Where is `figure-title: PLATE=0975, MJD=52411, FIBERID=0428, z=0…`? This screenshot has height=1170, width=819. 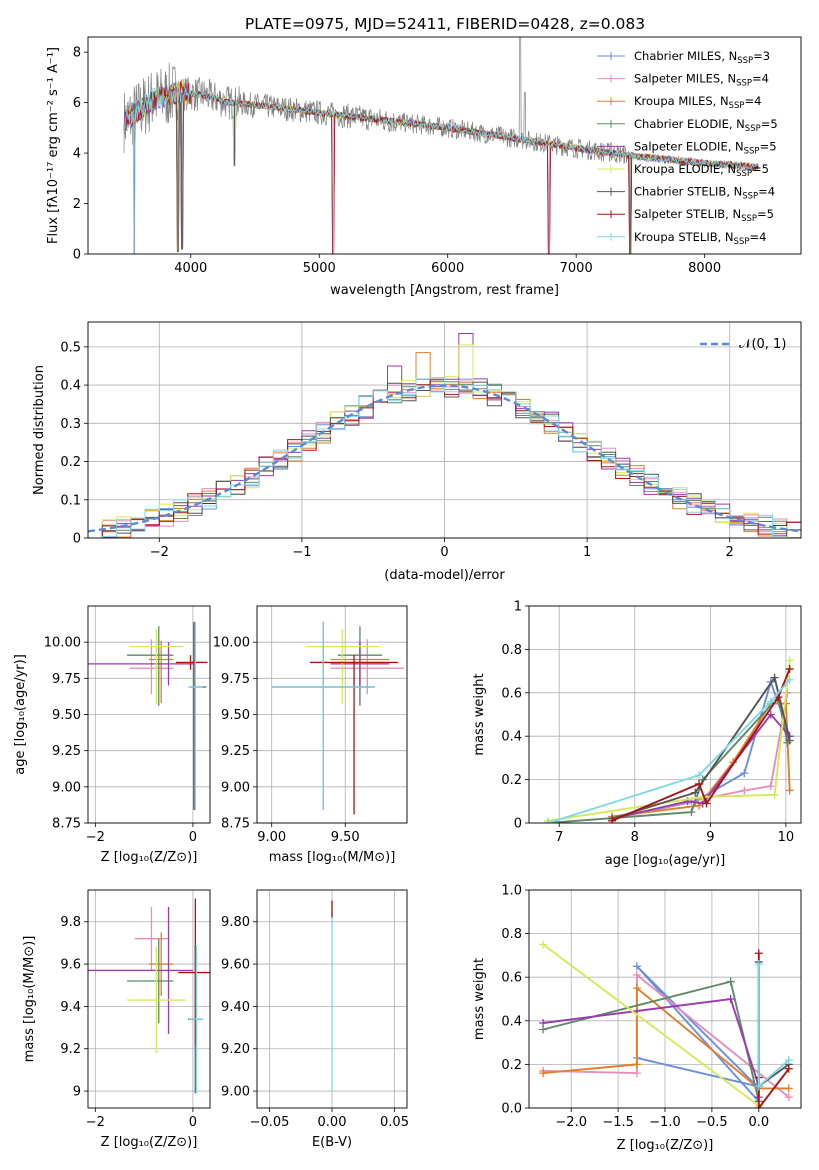
figure-title: PLATE=0975, MJD=52411, FIBERID=0428, z=0… is located at coordinates (445, 24).